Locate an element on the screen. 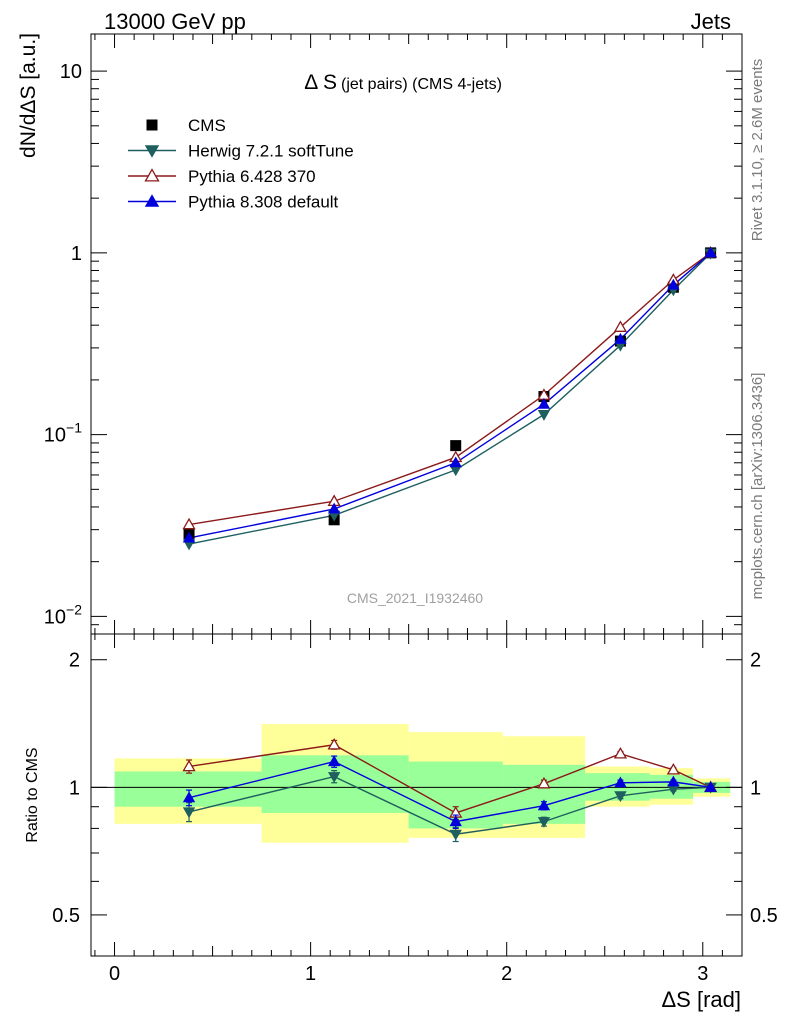  plot-title-main: Δ S is located at coordinates (320, 82).